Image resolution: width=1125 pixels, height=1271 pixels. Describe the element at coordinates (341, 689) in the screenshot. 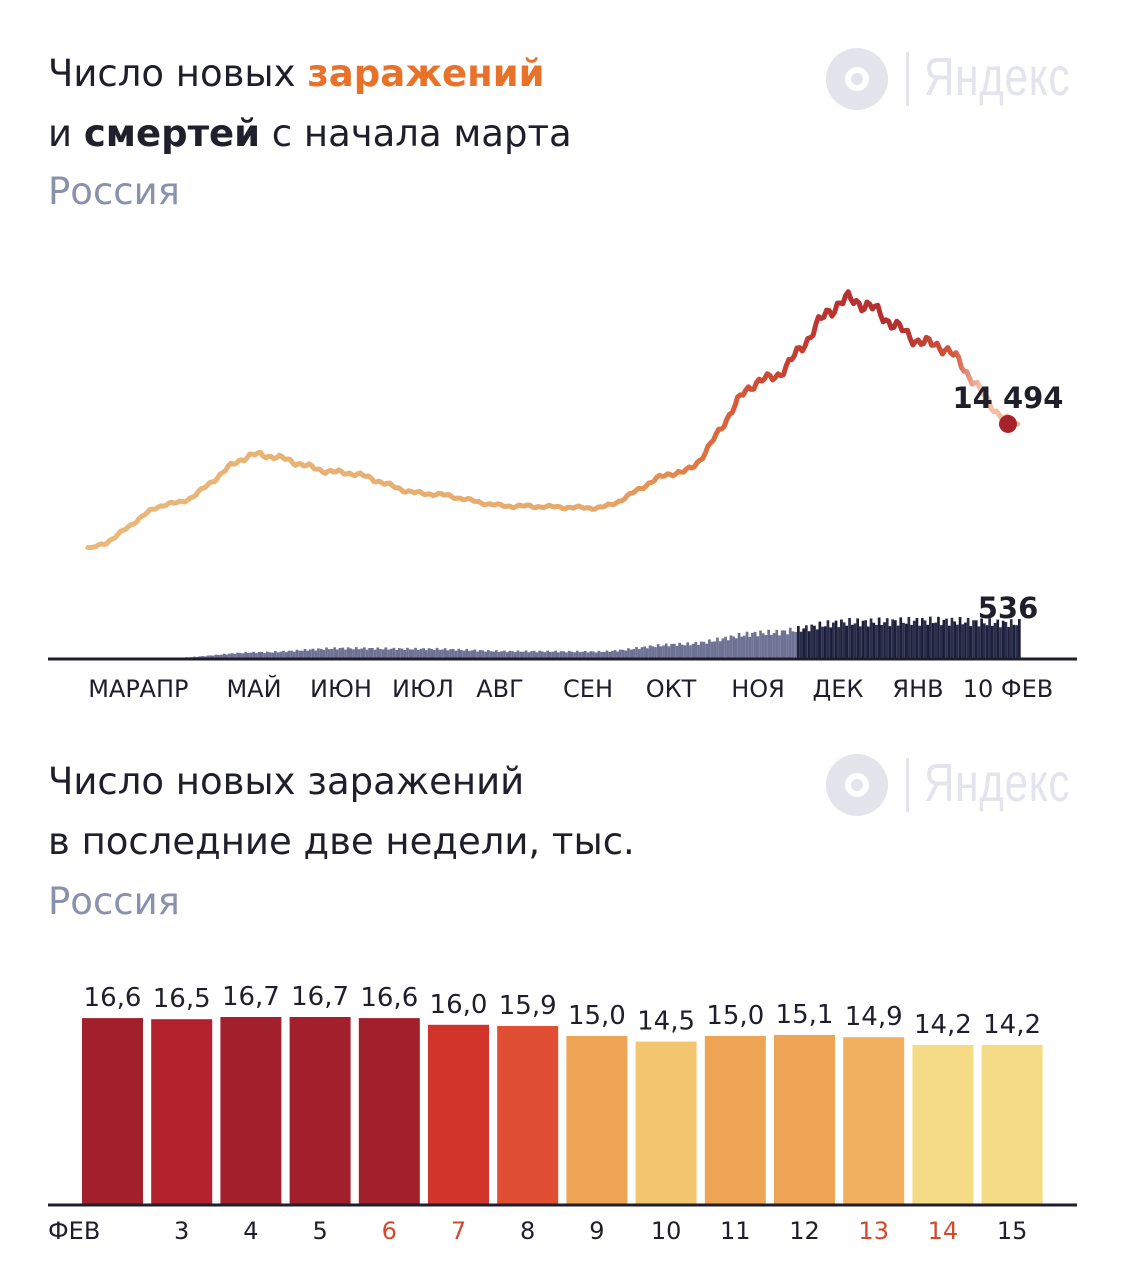

I see `x-tick-label: ИЮН` at that location.